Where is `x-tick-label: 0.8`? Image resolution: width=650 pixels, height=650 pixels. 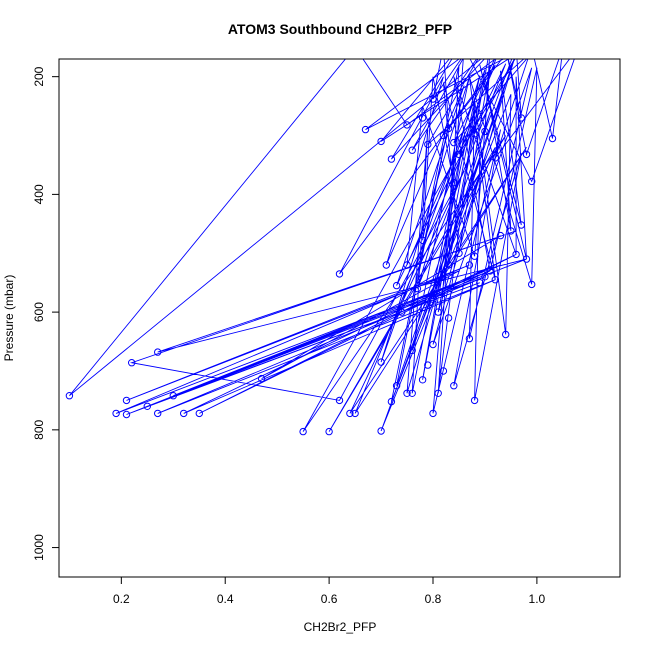
x-tick-label: 0.8 is located at coordinates (433, 599).